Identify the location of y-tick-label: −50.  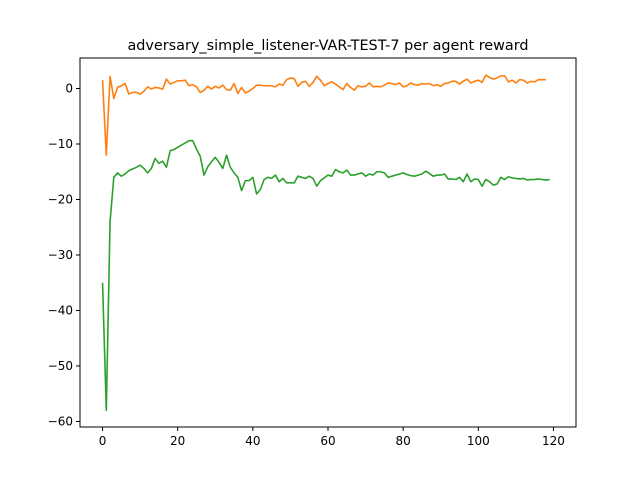
(60, 366).